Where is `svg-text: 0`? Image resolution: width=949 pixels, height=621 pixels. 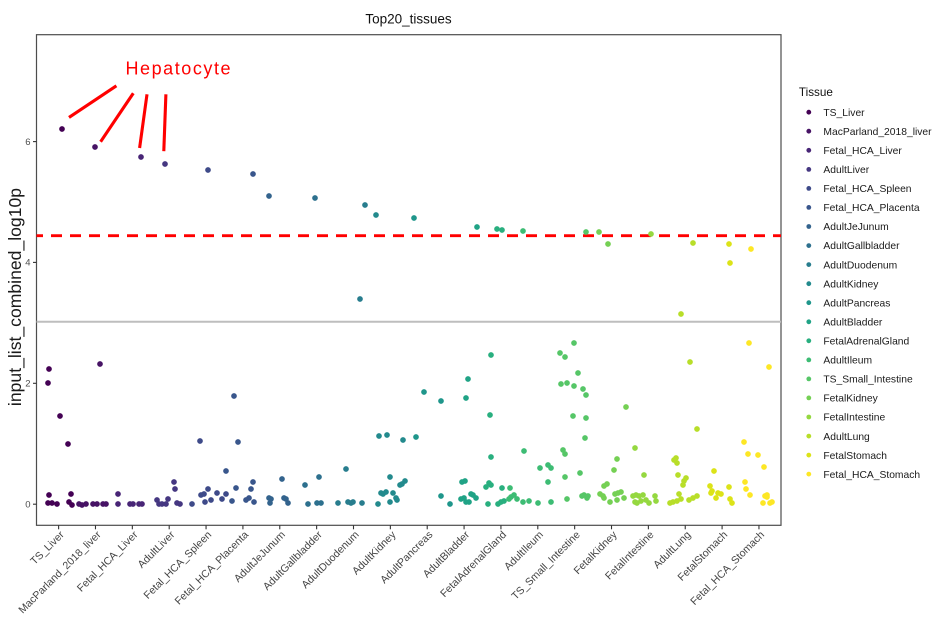
svg-text: 0 is located at coordinates (27, 504).